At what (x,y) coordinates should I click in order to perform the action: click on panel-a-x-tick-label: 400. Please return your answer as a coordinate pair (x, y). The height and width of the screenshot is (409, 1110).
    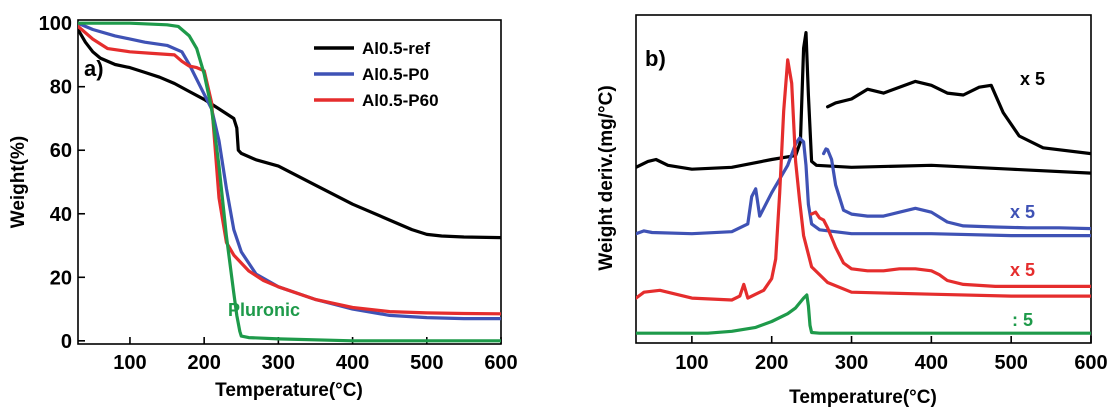
    Looking at the image, I should click on (352, 363).